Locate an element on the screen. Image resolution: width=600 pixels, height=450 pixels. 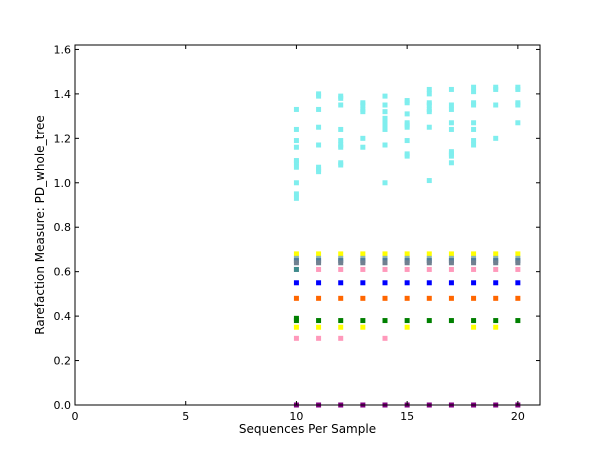
y-tick-label: 0.0 is located at coordinates (63, 405).